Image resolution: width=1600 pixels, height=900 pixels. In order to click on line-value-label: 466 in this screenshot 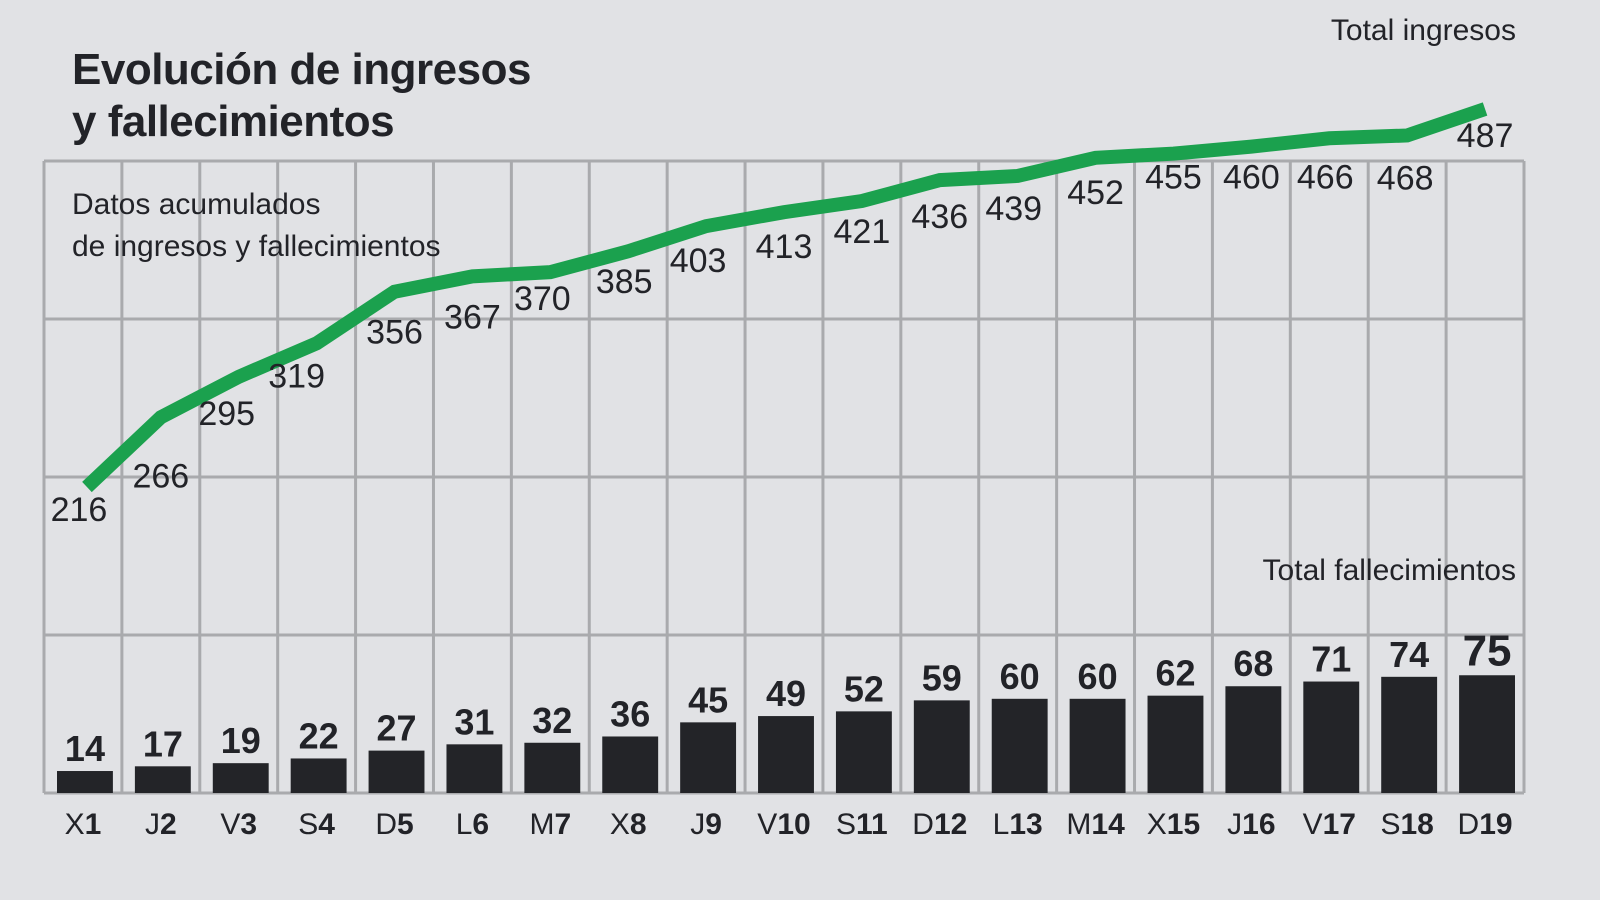, I will do `click(1325, 177)`.